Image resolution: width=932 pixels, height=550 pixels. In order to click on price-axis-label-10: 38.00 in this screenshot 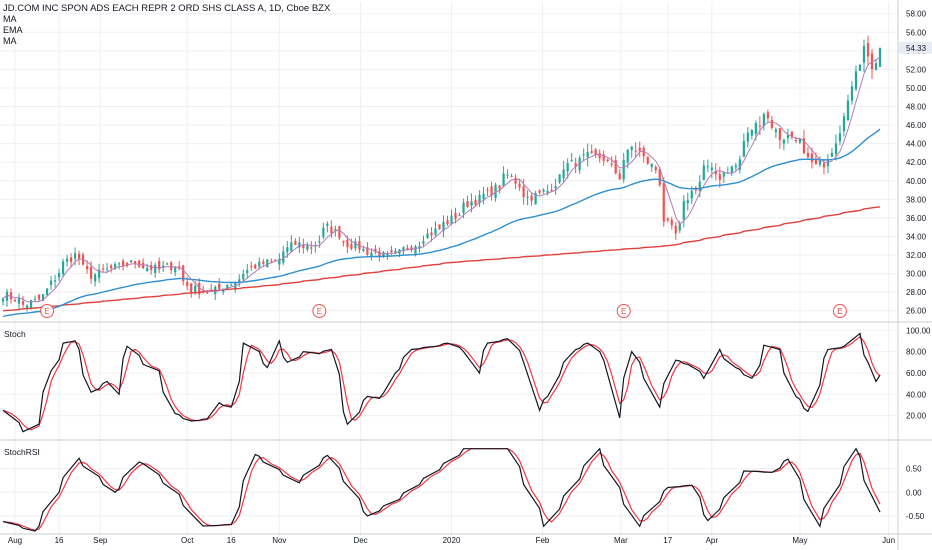, I will do `click(916, 199)`.